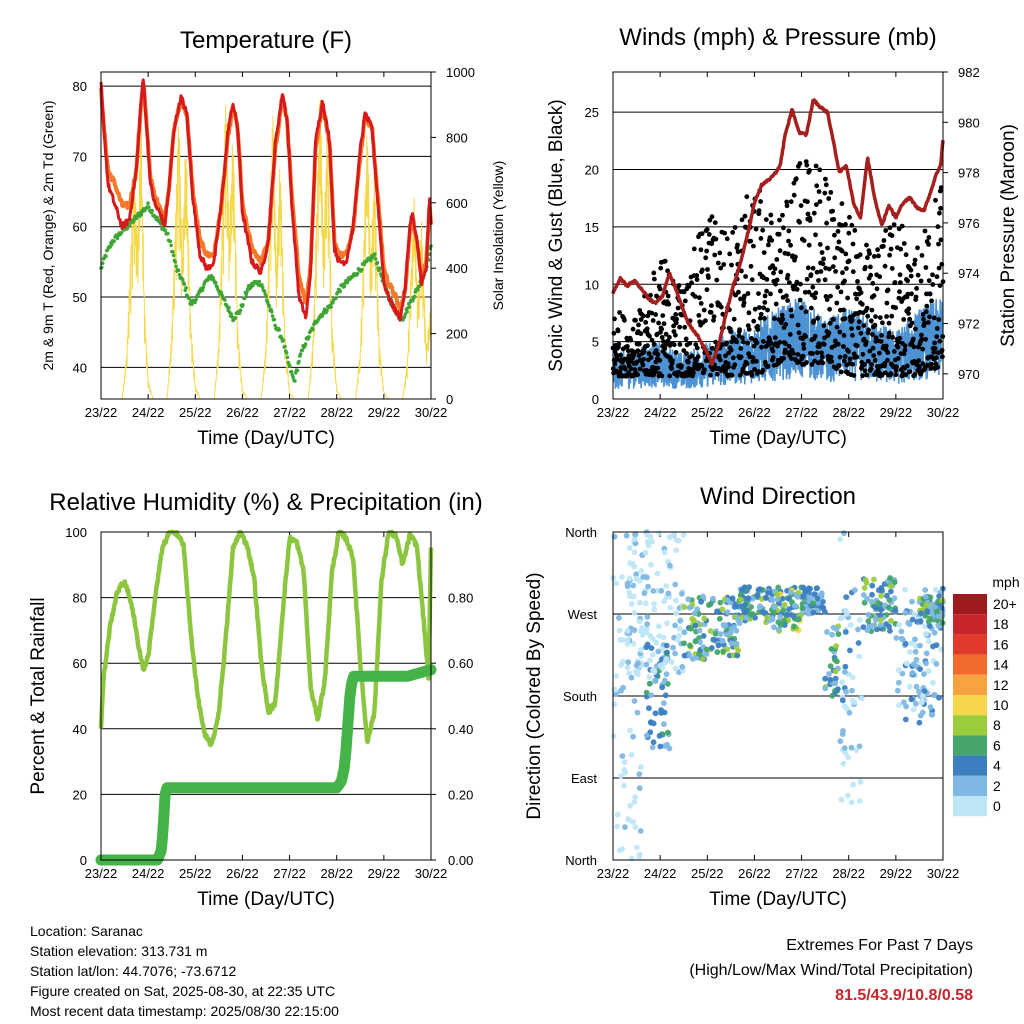 This screenshot has height=1024, width=1024. I want to click on x-tick-label: 25/22, so click(195, 873).